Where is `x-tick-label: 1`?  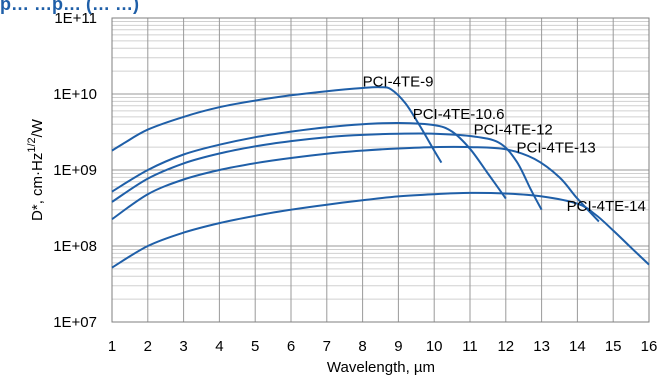 x-tick-label: 1 is located at coordinates (112, 346).